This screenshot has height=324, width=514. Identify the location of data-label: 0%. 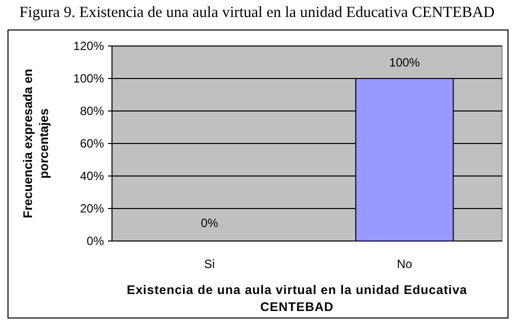
(209, 223).